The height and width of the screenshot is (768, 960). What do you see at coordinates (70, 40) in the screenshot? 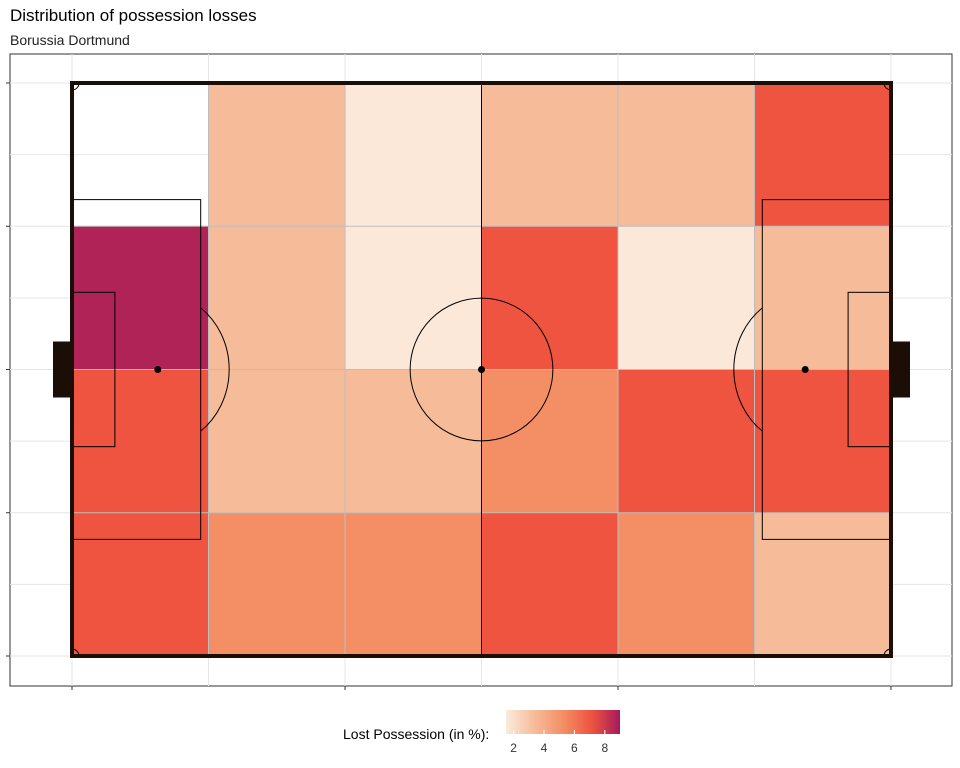
I see `chart-subtitle: Borussia Dortmund` at bounding box center [70, 40].